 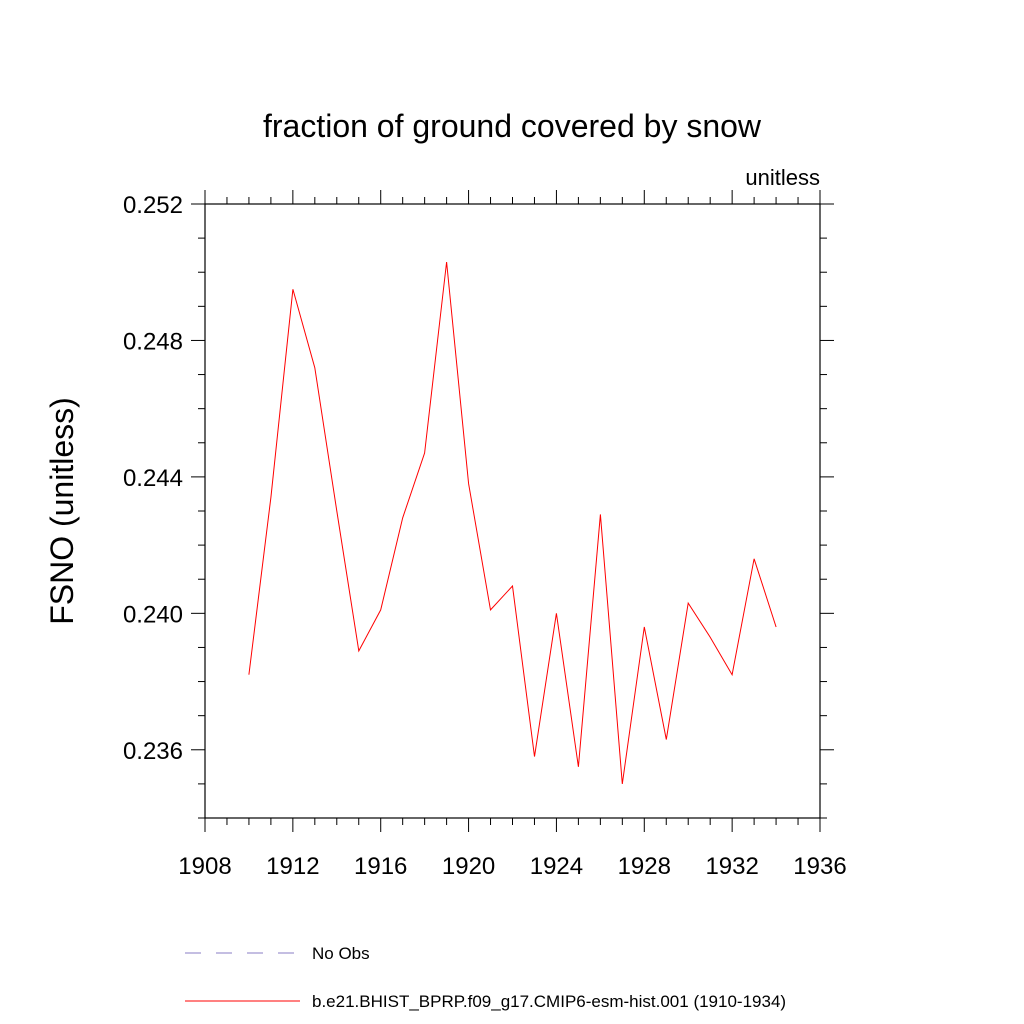 What do you see at coordinates (819, 866) in the screenshot?
I see `x-tick-label: 1936` at bounding box center [819, 866].